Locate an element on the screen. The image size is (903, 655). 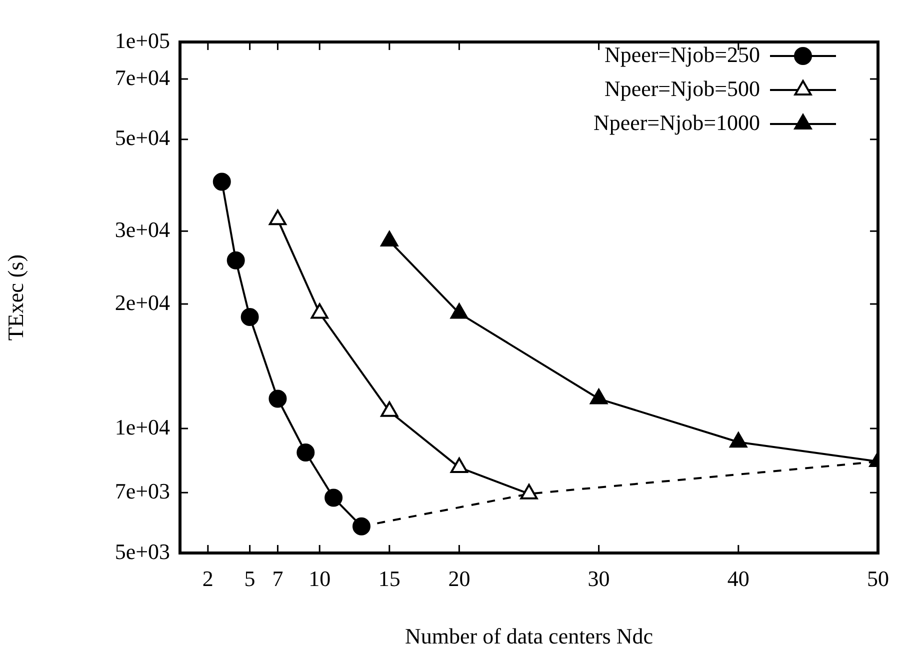
x-tick-label: 30 is located at coordinates (599, 578).